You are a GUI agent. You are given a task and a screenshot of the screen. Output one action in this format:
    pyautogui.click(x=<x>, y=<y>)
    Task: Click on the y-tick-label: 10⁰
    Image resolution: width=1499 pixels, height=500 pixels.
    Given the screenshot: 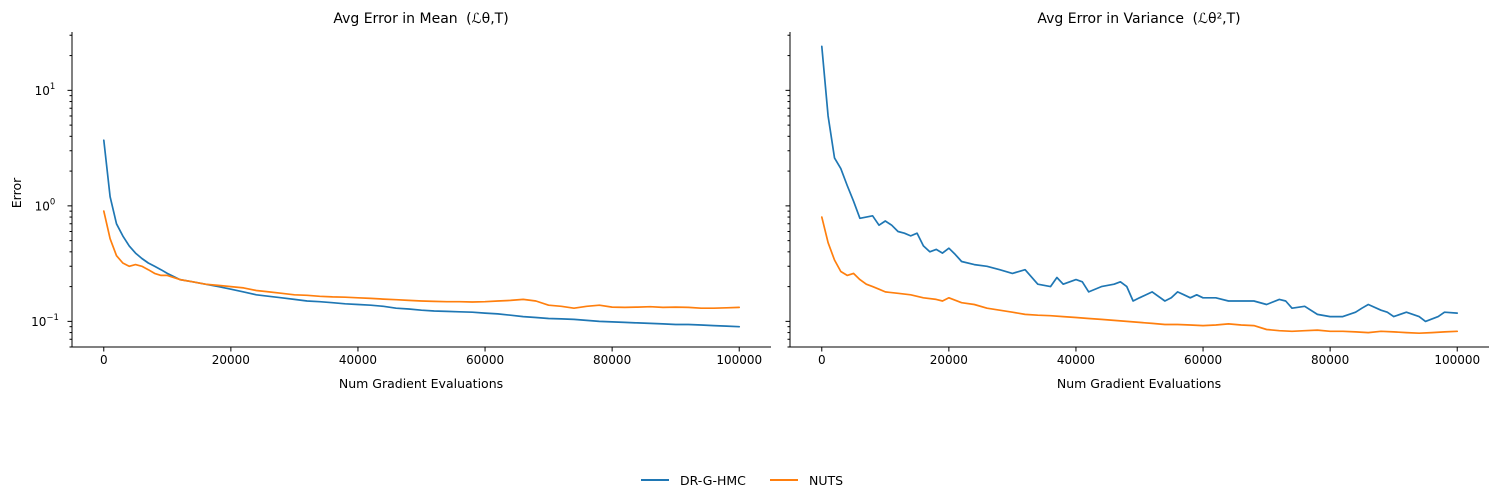 What is the action you would take?
    pyautogui.click(x=45, y=205)
    